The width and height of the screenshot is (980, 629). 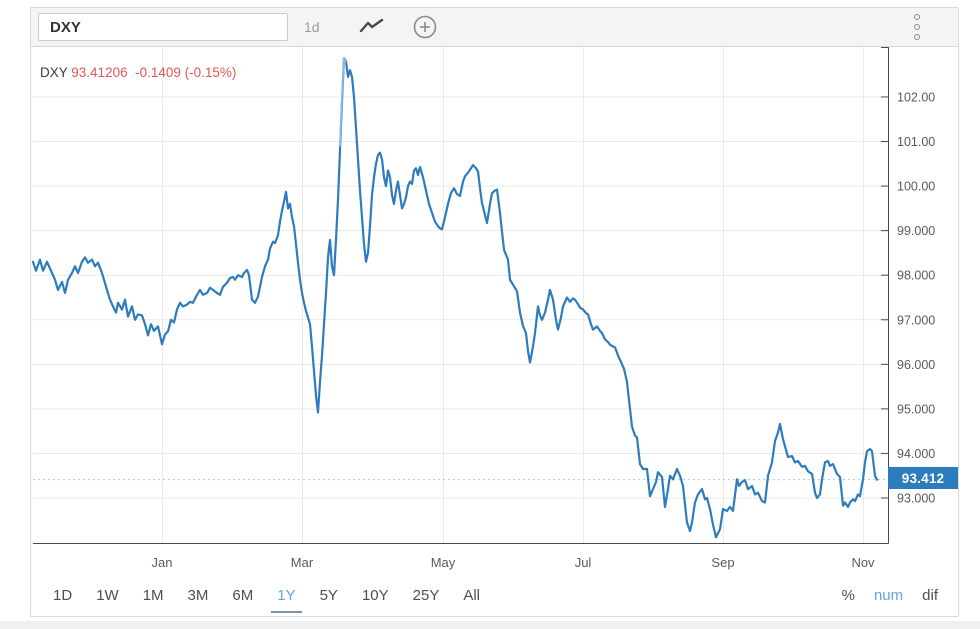 What do you see at coordinates (343, 102) in the screenshot?
I see `price-line-peak-highlight` at bounding box center [343, 102].